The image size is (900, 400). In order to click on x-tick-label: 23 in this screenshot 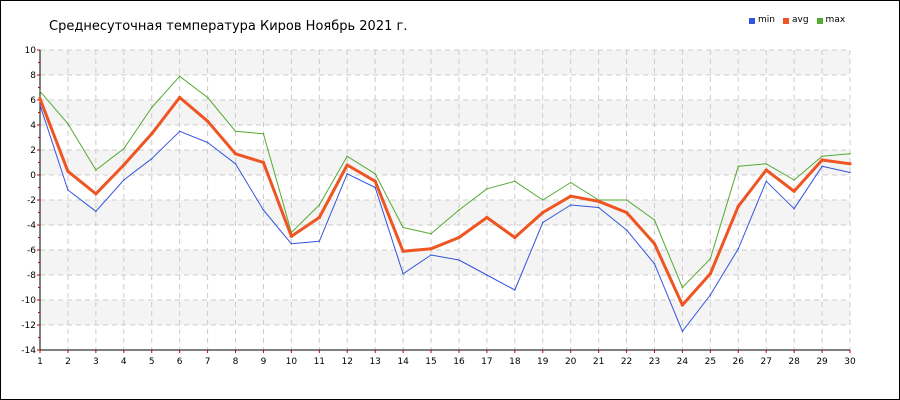, I will do `click(654, 362)`.